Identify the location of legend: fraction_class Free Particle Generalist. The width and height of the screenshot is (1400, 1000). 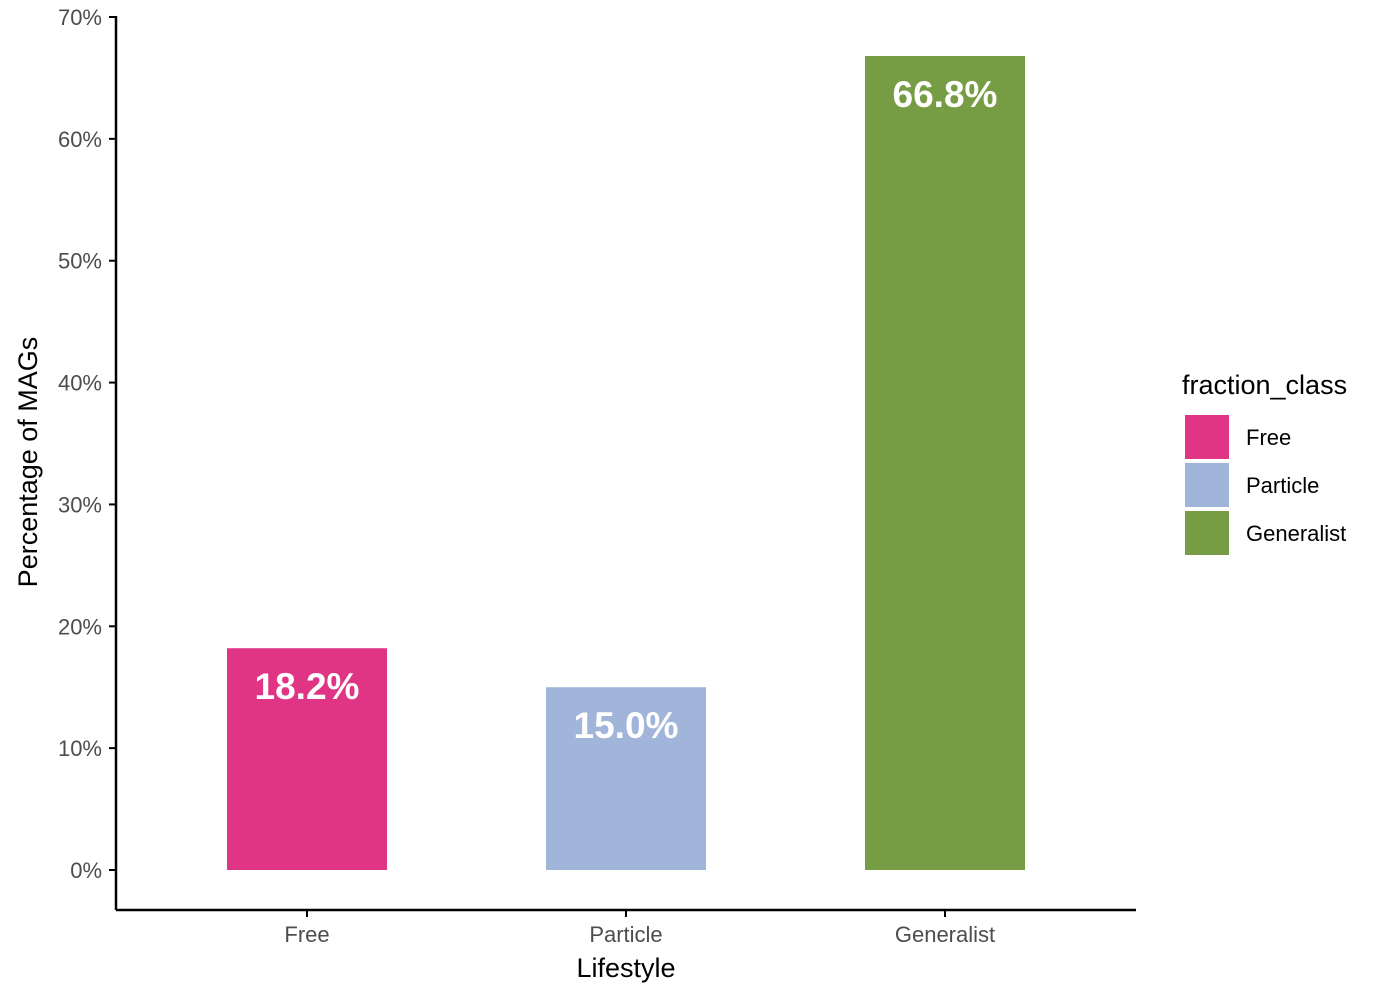
(1264, 462).